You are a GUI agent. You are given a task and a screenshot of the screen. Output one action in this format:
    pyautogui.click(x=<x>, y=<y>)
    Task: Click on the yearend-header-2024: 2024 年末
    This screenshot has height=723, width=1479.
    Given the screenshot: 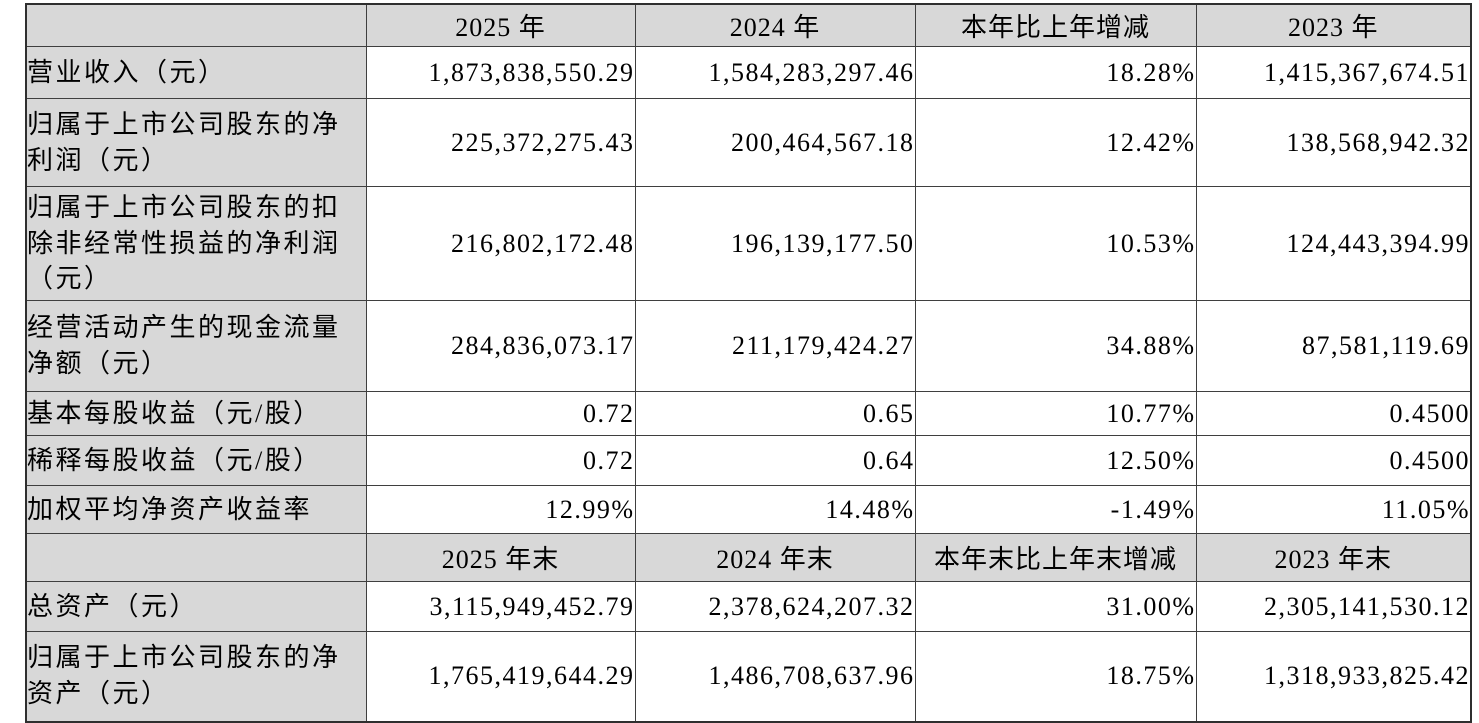 What is the action you would take?
    pyautogui.click(x=775, y=557)
    